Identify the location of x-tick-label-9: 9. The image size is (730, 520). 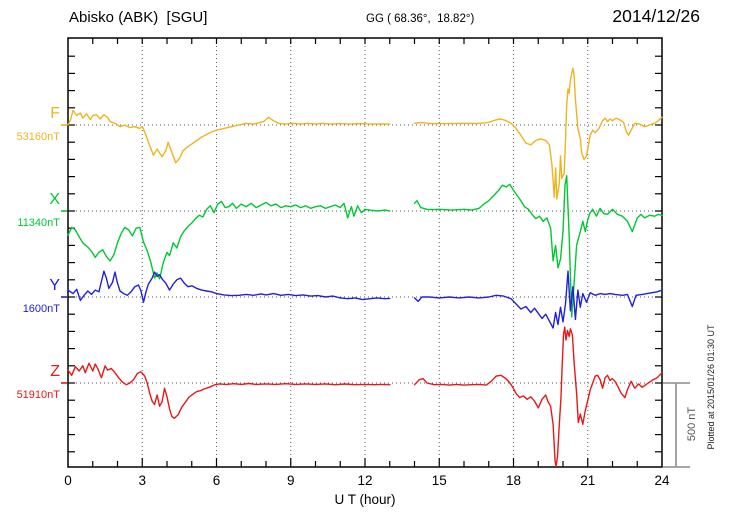
(290, 480).